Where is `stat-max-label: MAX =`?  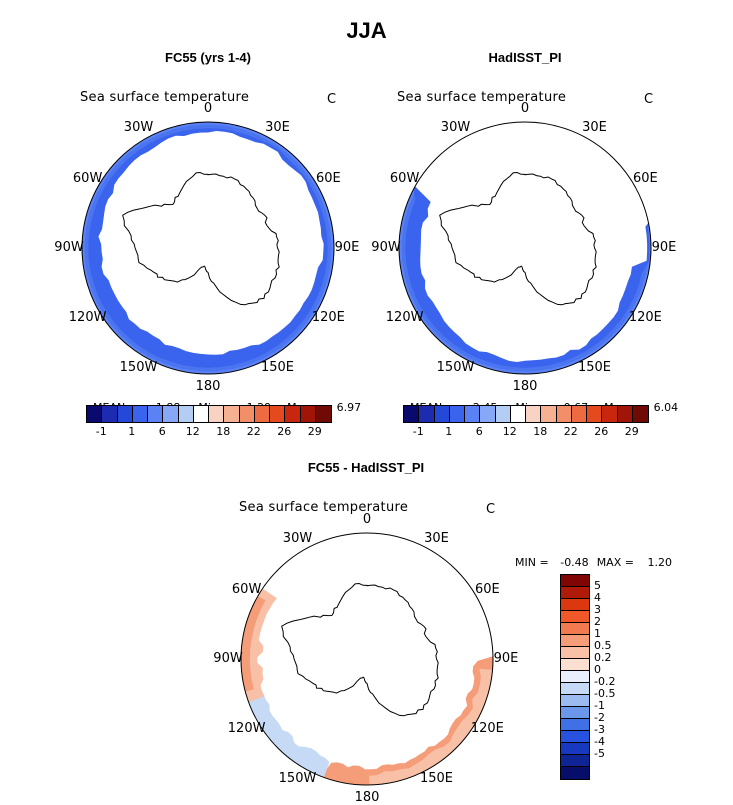
stat-max-label: MAX = is located at coordinates (615, 562).